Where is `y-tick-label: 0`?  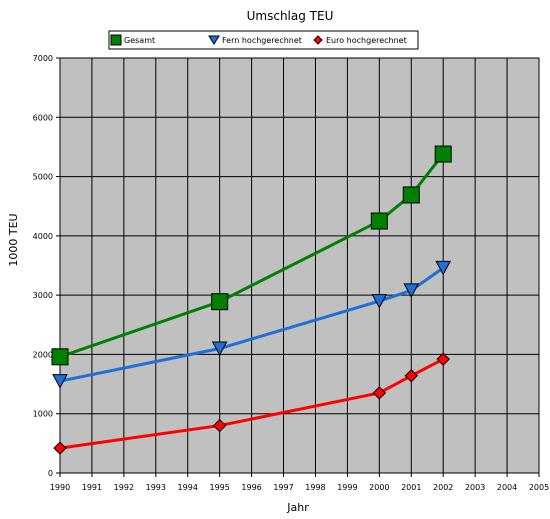 y-tick-label: 0 is located at coordinates (50, 473).